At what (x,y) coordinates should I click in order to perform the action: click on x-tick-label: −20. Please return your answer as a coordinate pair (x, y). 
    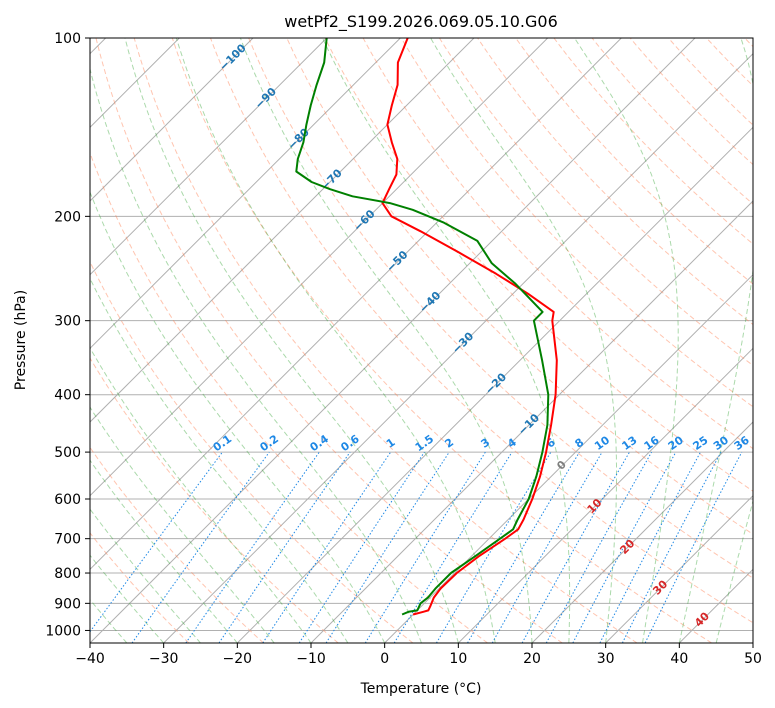
    Looking at the image, I should click on (238, 659).